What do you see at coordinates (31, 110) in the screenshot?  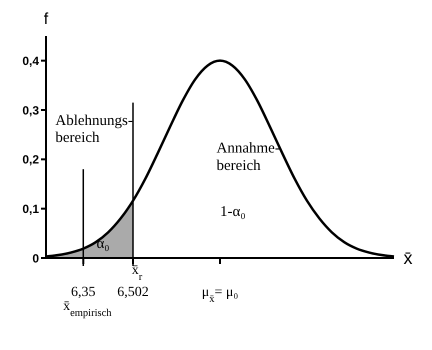 I see `y-tick-label: 0,3` at bounding box center [31, 110].